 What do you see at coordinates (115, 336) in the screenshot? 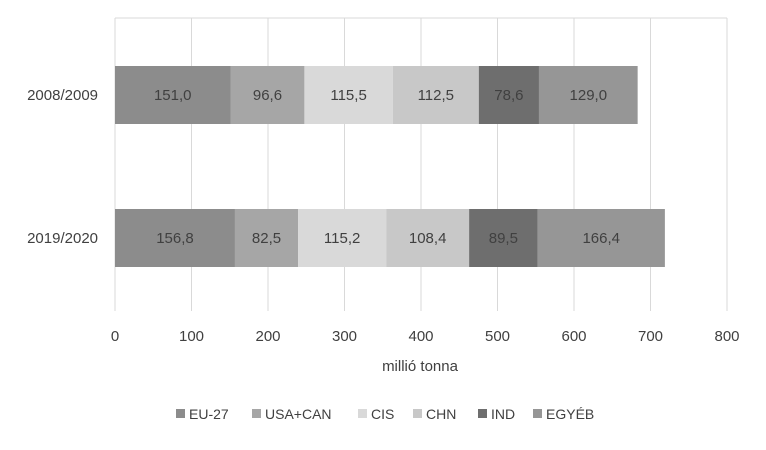
I see `x-tick-label: 0` at bounding box center [115, 336].